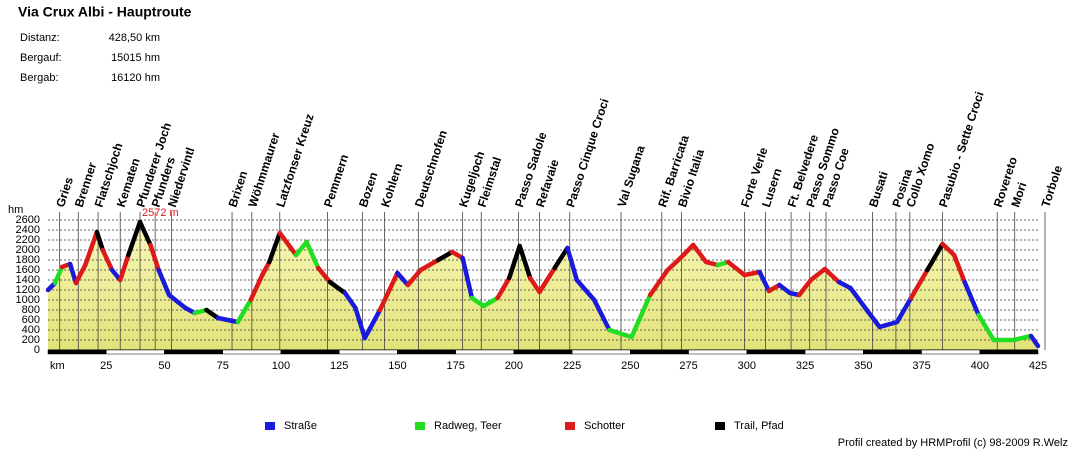 The width and height of the screenshot is (1090, 450). Describe the element at coordinates (31, 310) in the screenshot. I see `y-tick-label: 800` at that location.